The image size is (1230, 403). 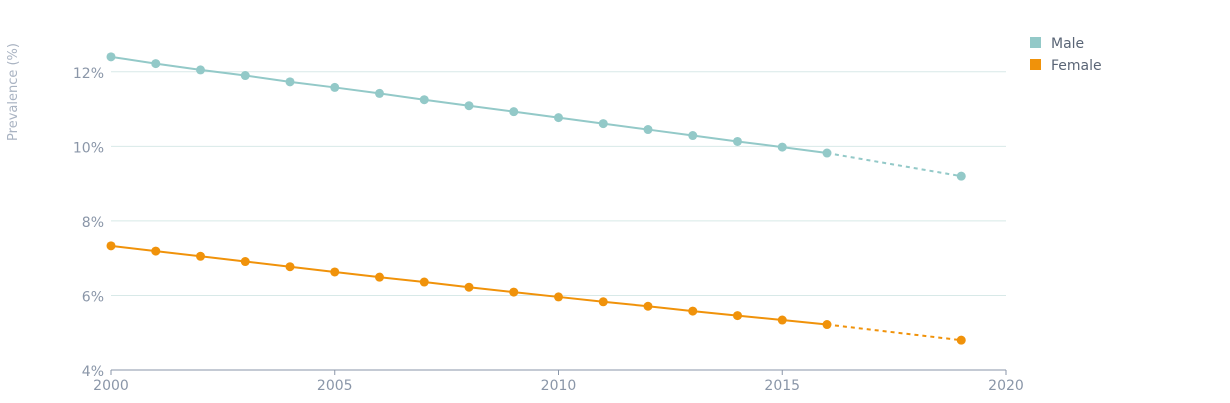 What do you see at coordinates (894, 165) in the screenshot?
I see `series-projection-line-male` at bounding box center [894, 165].